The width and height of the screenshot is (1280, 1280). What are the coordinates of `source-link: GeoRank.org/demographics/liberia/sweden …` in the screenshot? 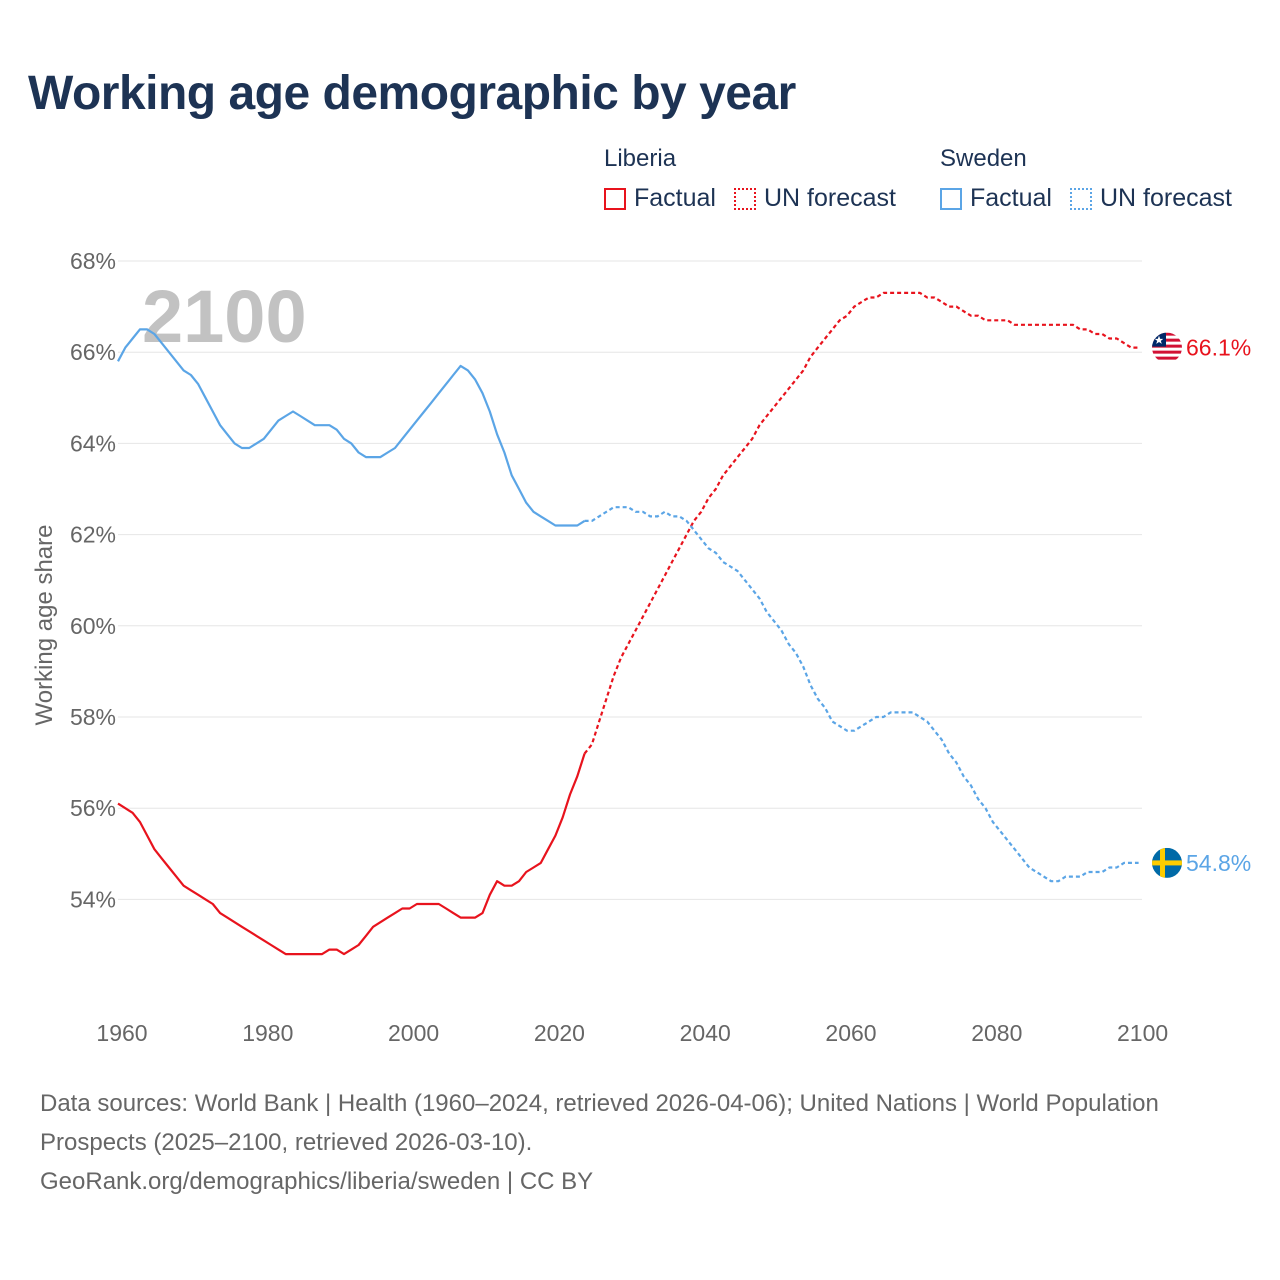 It's located at (317, 1181).